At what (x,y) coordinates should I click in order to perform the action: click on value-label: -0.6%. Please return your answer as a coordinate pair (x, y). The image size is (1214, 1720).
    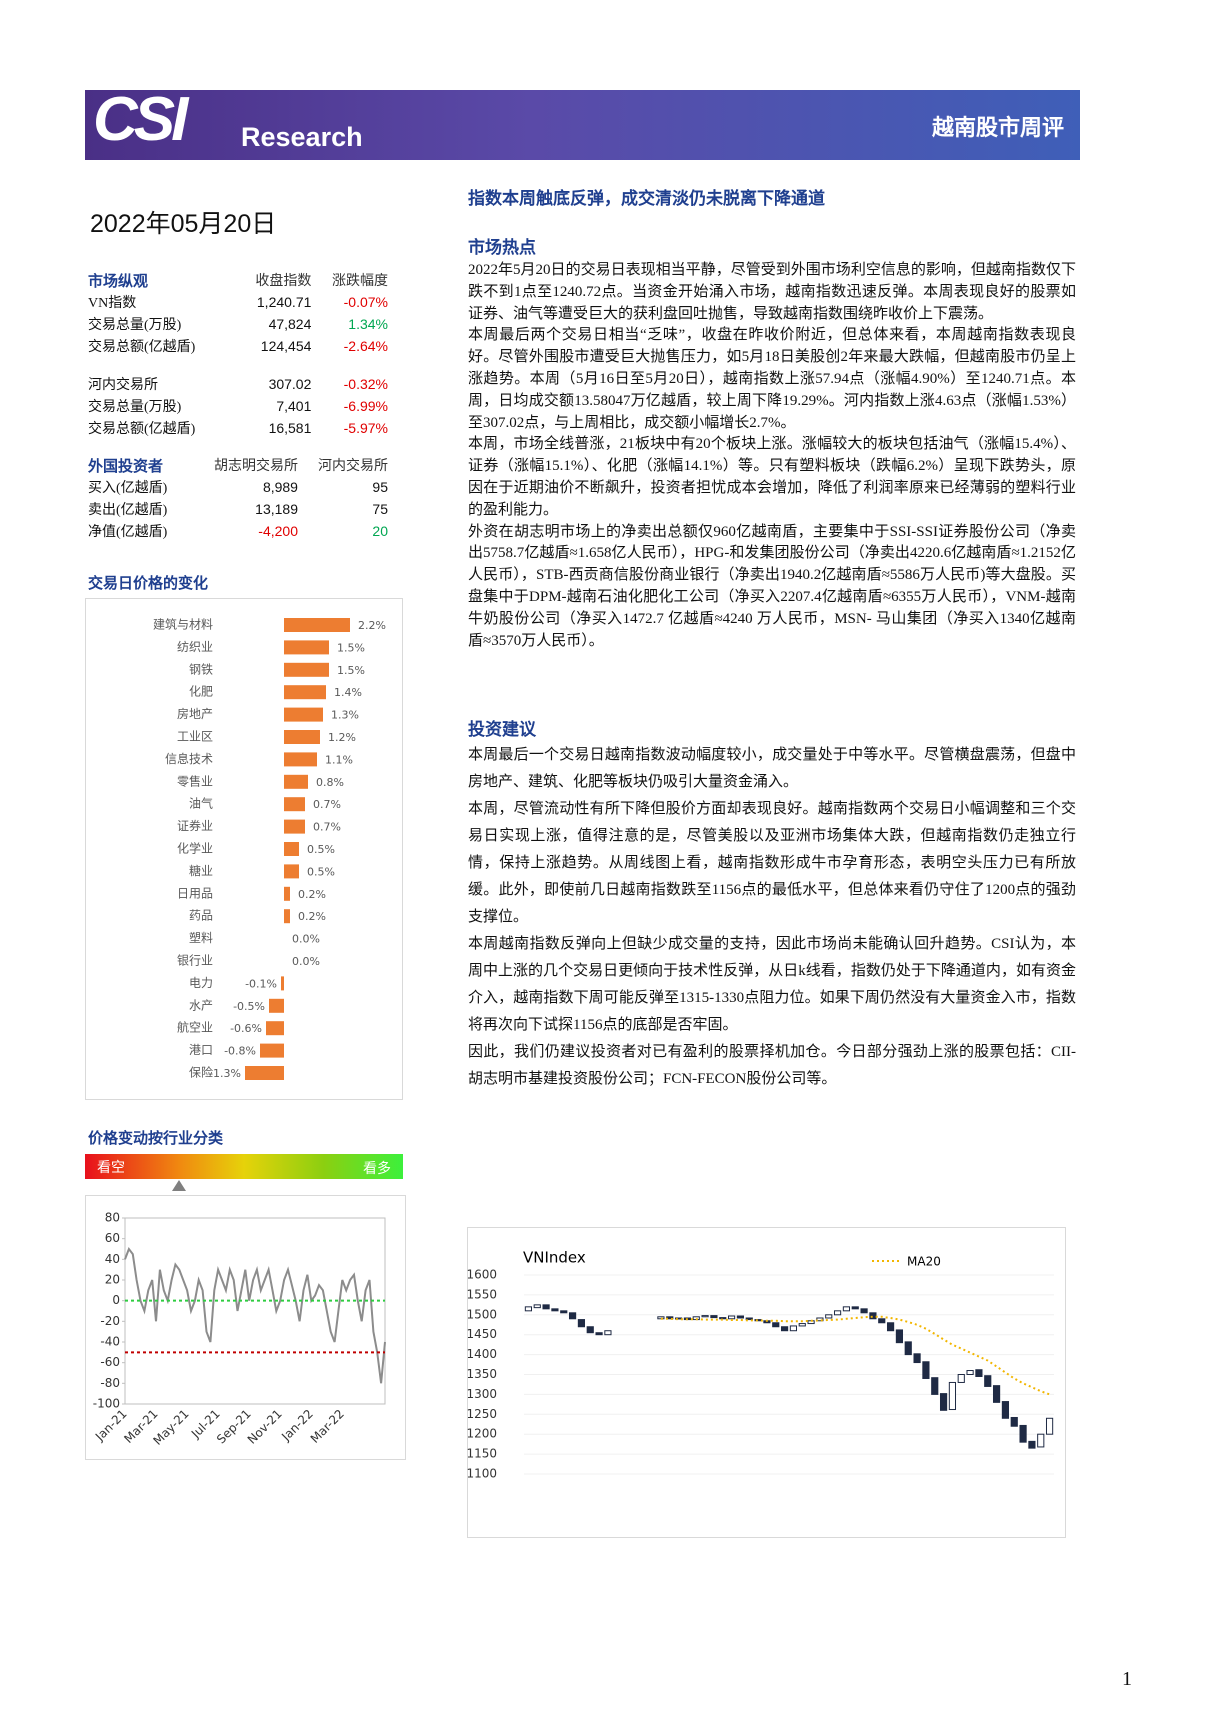
    Looking at the image, I should click on (246, 1028).